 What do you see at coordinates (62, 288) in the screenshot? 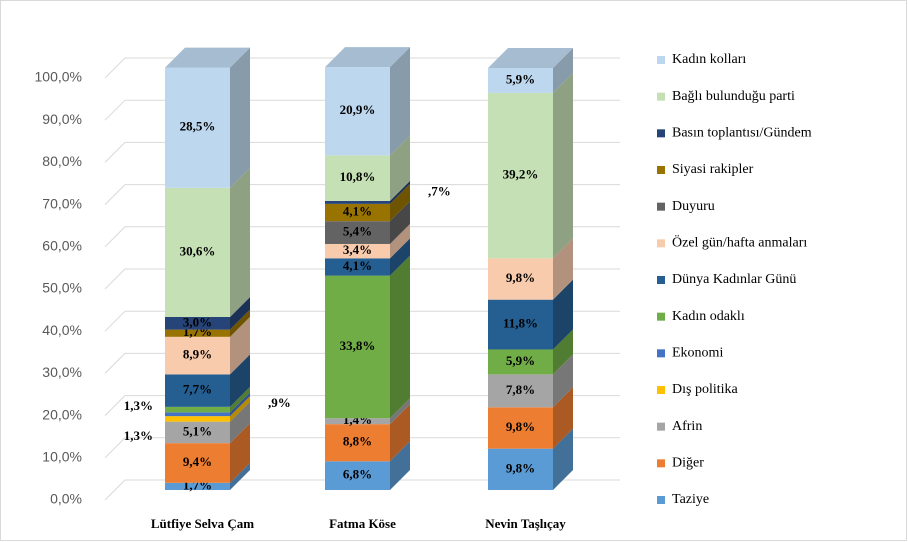
I see `y-tick-label: 50,0%` at bounding box center [62, 288].